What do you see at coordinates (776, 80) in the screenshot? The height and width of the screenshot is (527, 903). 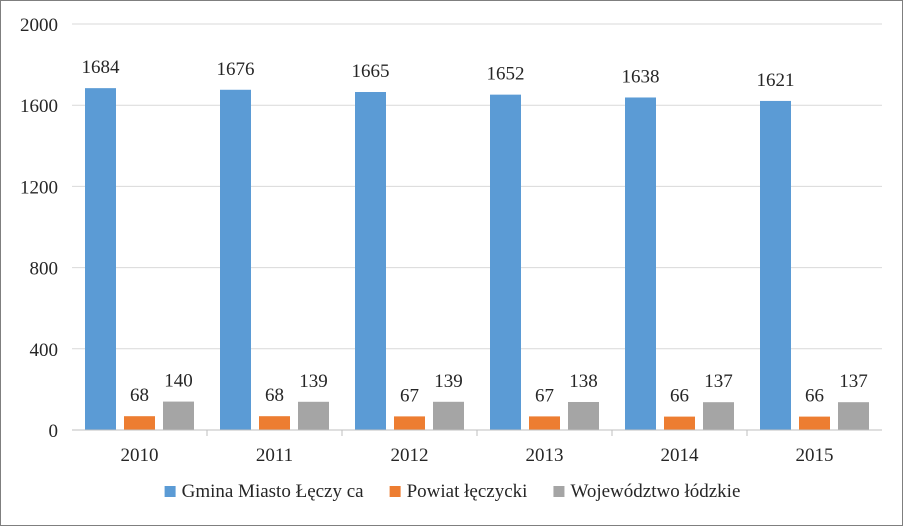 I see `data-label: 1621` at bounding box center [776, 80].